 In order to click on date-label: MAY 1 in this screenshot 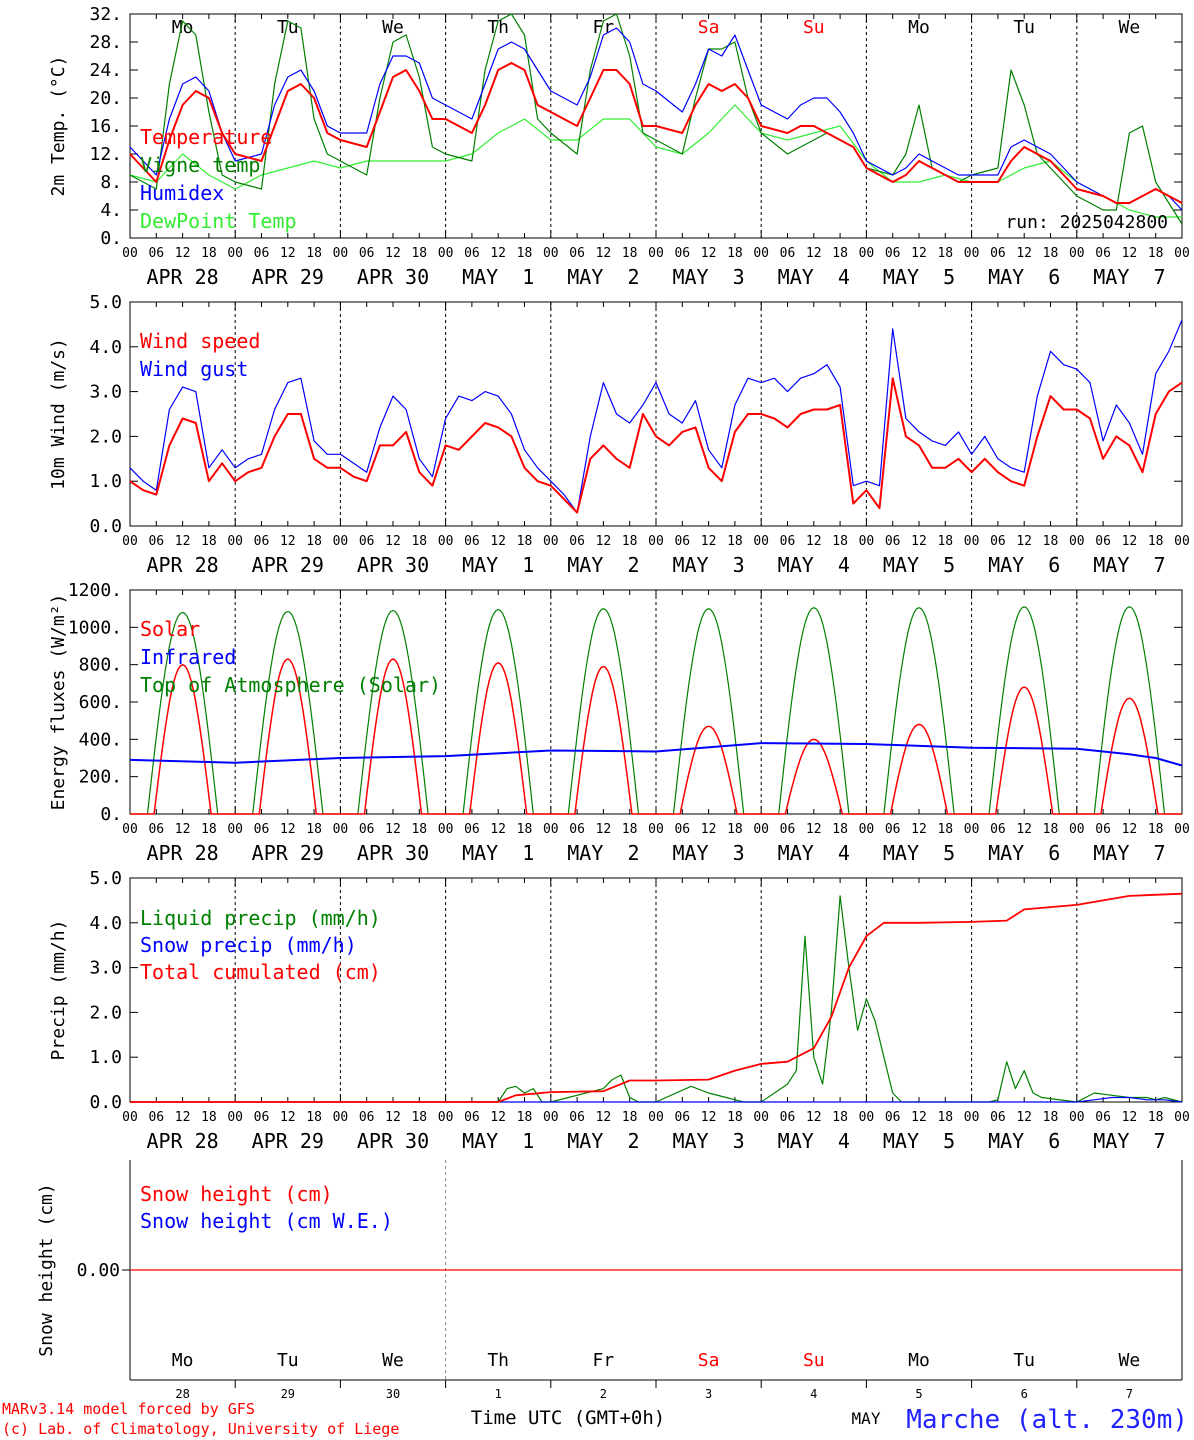, I will do `click(498, 277)`.